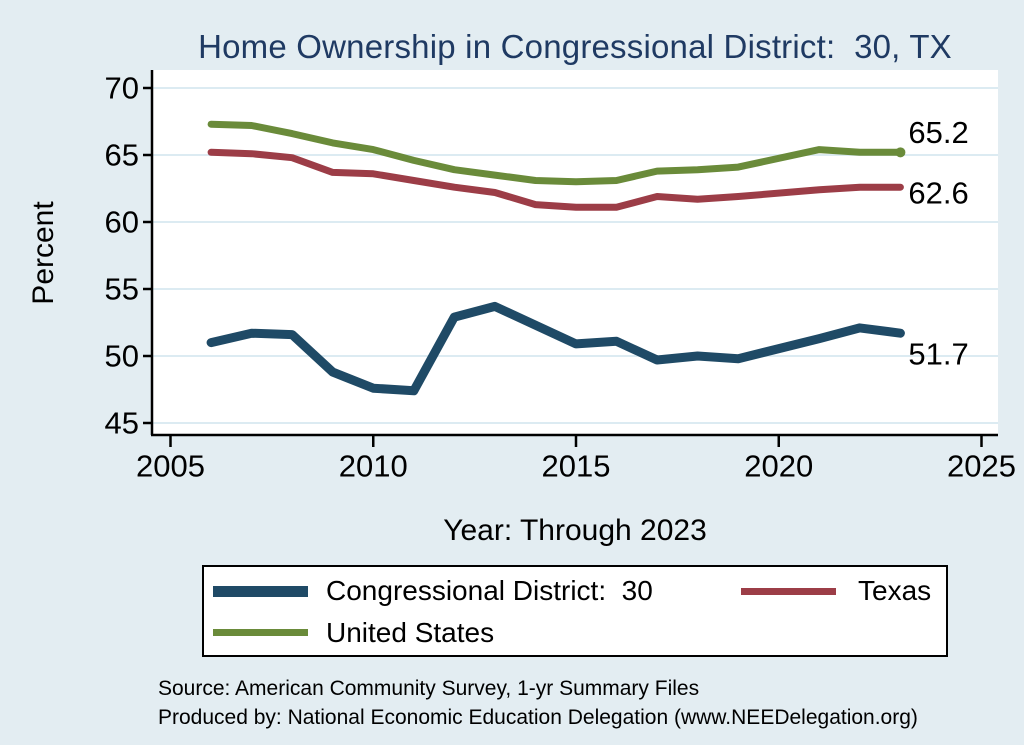  What do you see at coordinates (778, 466) in the screenshot?
I see `x-tick-label-2020: 2020` at bounding box center [778, 466].